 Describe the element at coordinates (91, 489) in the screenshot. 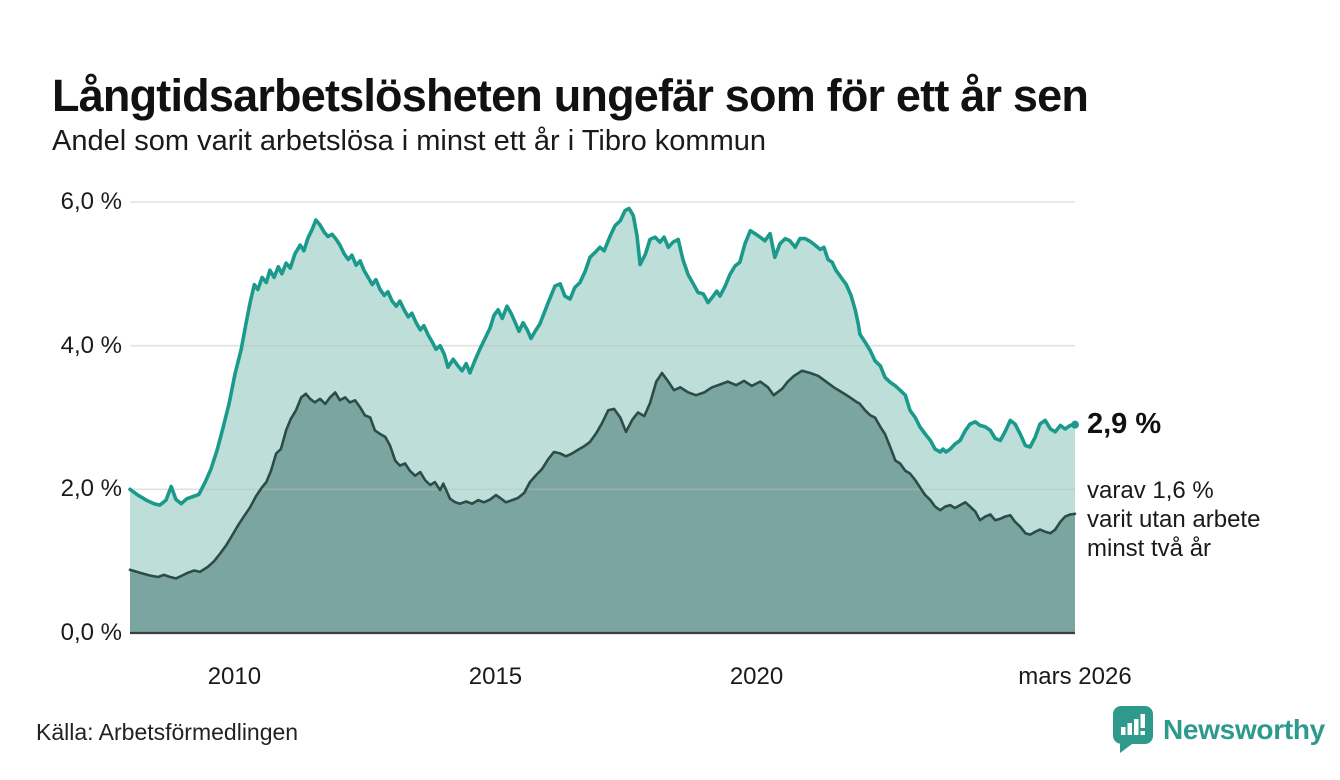

I see `y-tick-label: 2,0 %` at that location.